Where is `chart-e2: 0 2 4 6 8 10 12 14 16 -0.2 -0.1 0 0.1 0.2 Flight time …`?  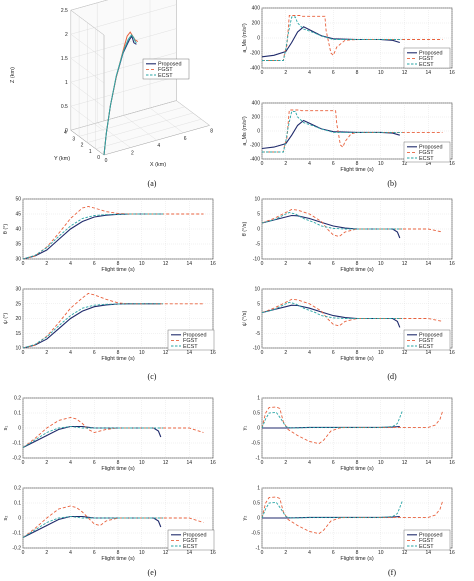 chart-e2: 0 2 4 6 8 10 12 14 16 -0.2 -0.1 0 0.1 0.2 Flight time … is located at coordinates (109, 531).